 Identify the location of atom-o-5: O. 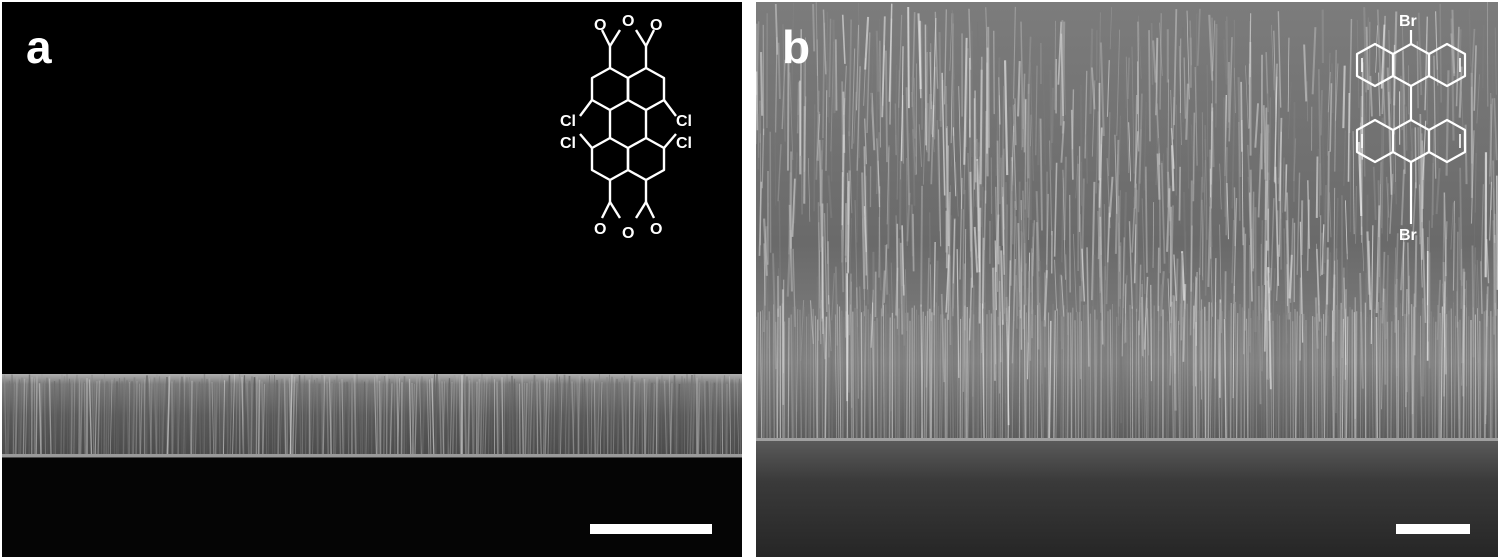
(628, 233).